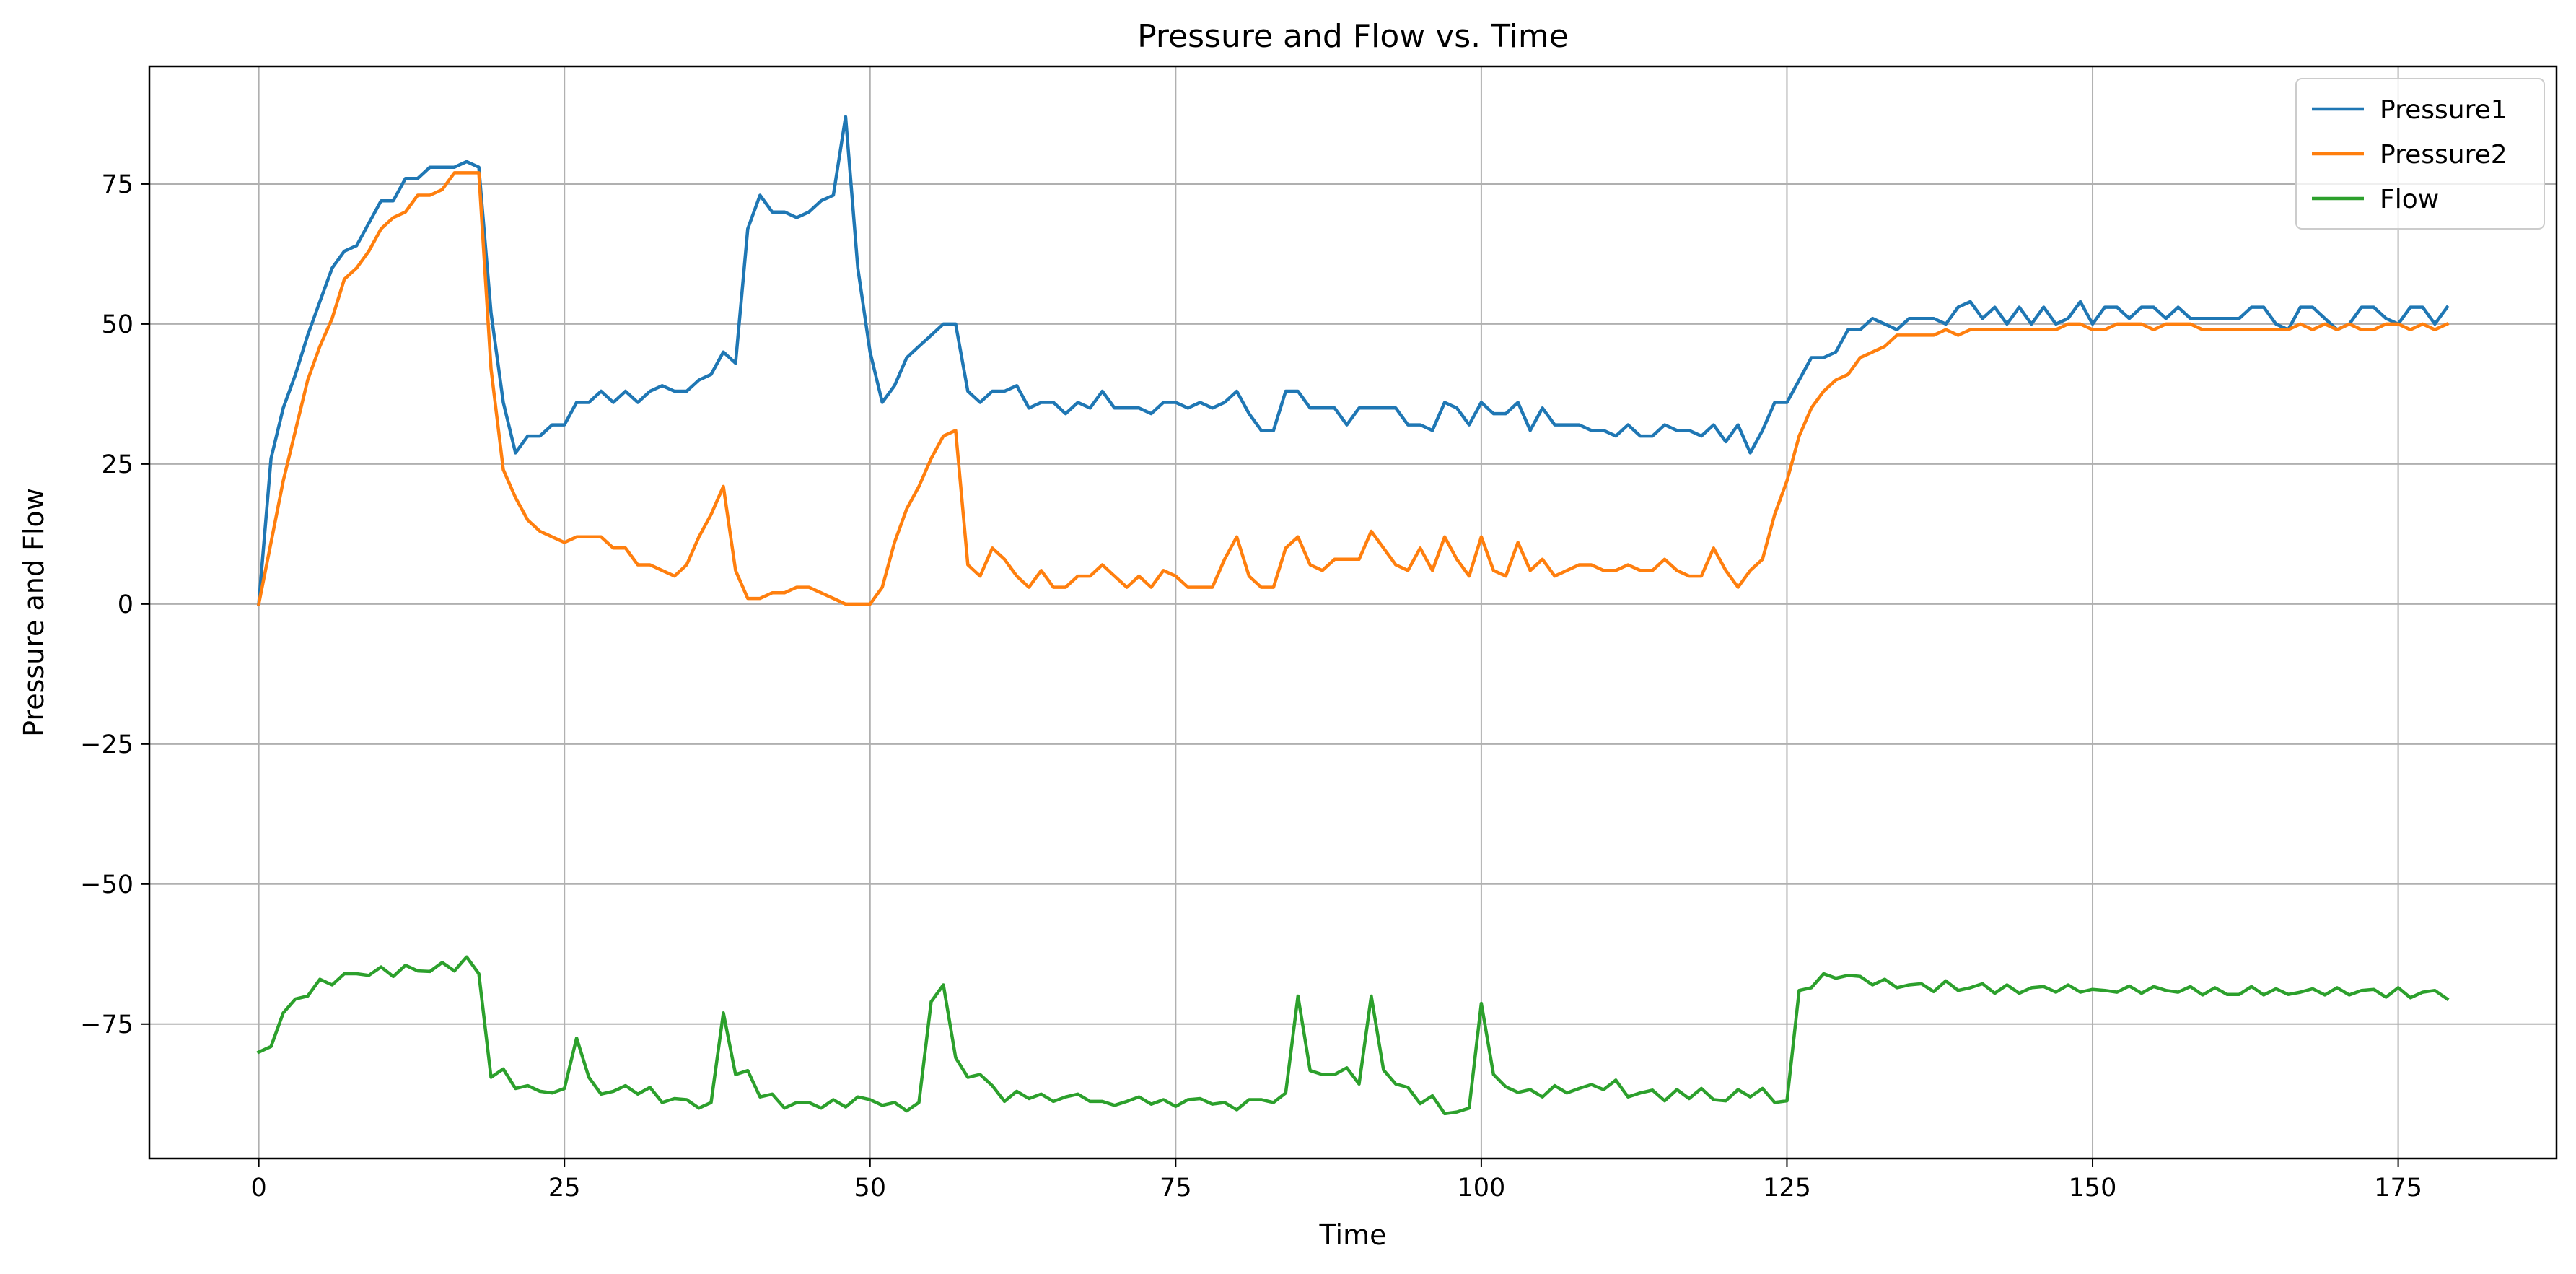 The height and width of the screenshot is (1274, 2576). I want to click on y-tick-label: −50, so click(107, 885).